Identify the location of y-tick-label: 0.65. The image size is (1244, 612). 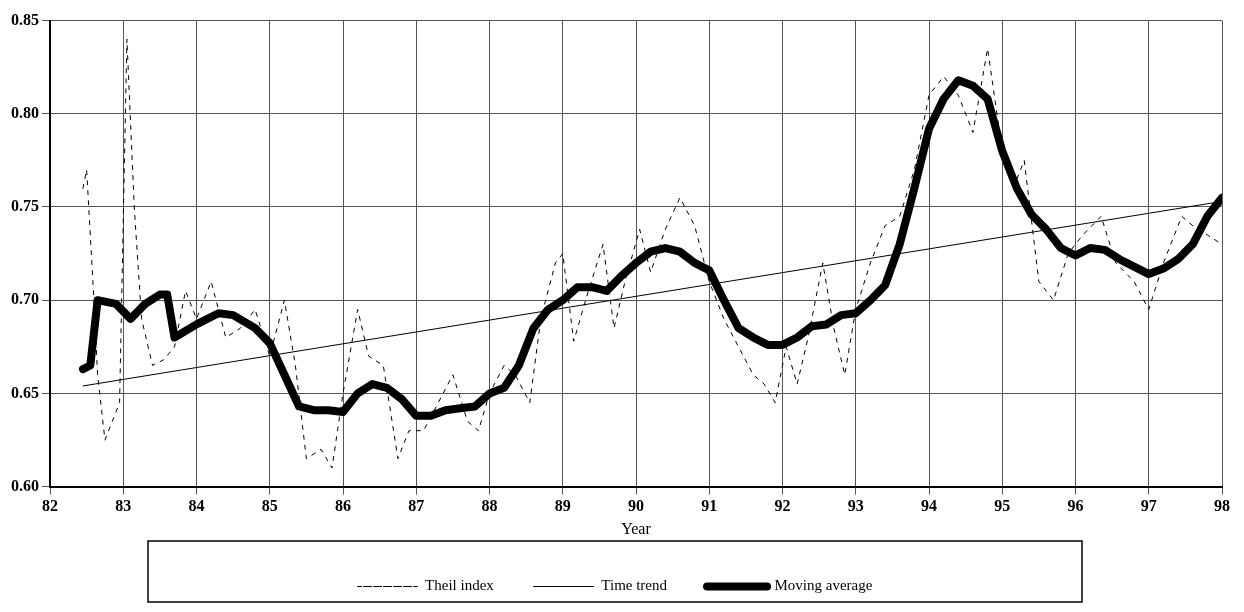
(25, 392).